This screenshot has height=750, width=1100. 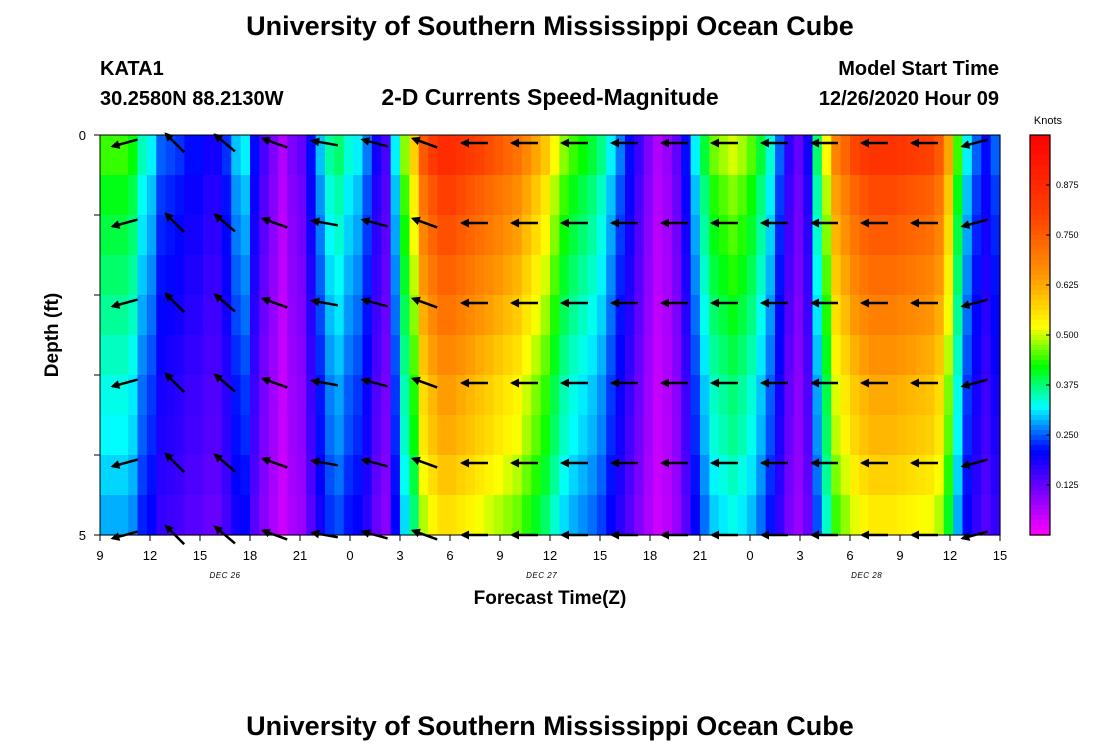 What do you see at coordinates (549, 97) in the screenshot?
I see `chart-title: 2-D Currents Speed-Magnitude` at bounding box center [549, 97].